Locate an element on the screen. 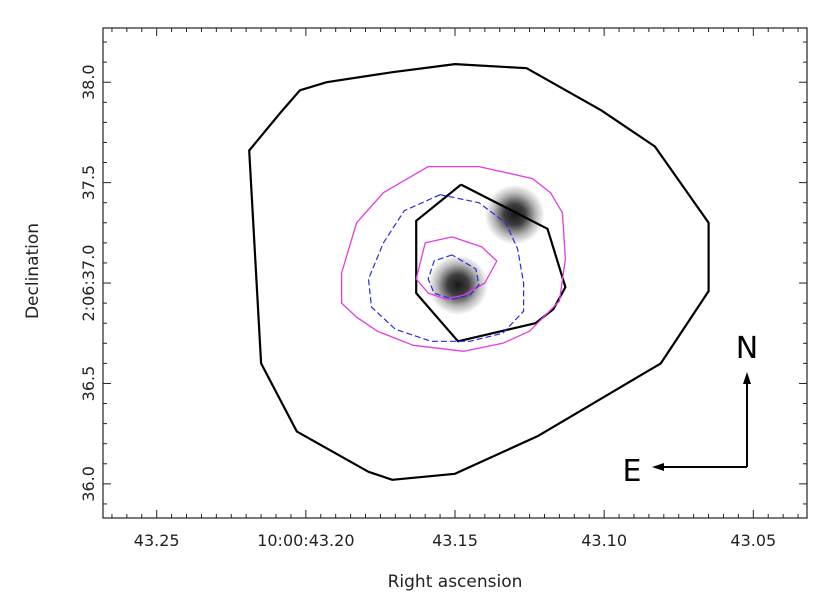  y-tick-label: 36.0 is located at coordinates (88, 484).